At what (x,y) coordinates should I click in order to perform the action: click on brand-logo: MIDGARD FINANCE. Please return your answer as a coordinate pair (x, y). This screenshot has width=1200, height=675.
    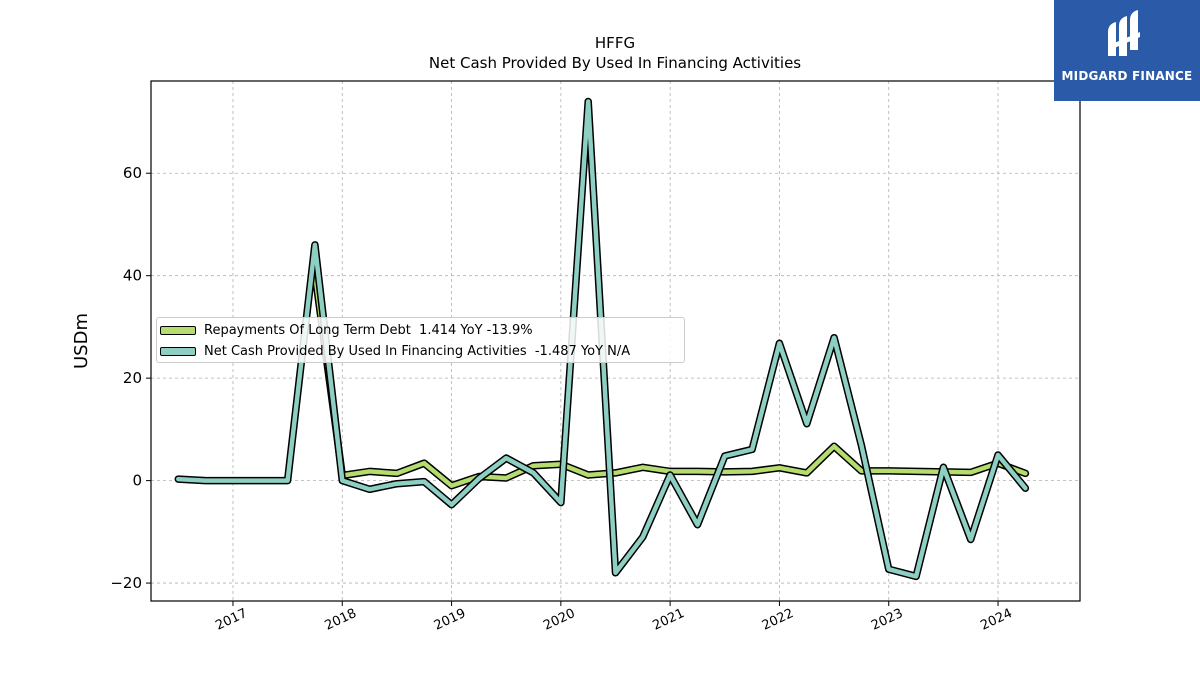
    Looking at the image, I should click on (1127, 50).